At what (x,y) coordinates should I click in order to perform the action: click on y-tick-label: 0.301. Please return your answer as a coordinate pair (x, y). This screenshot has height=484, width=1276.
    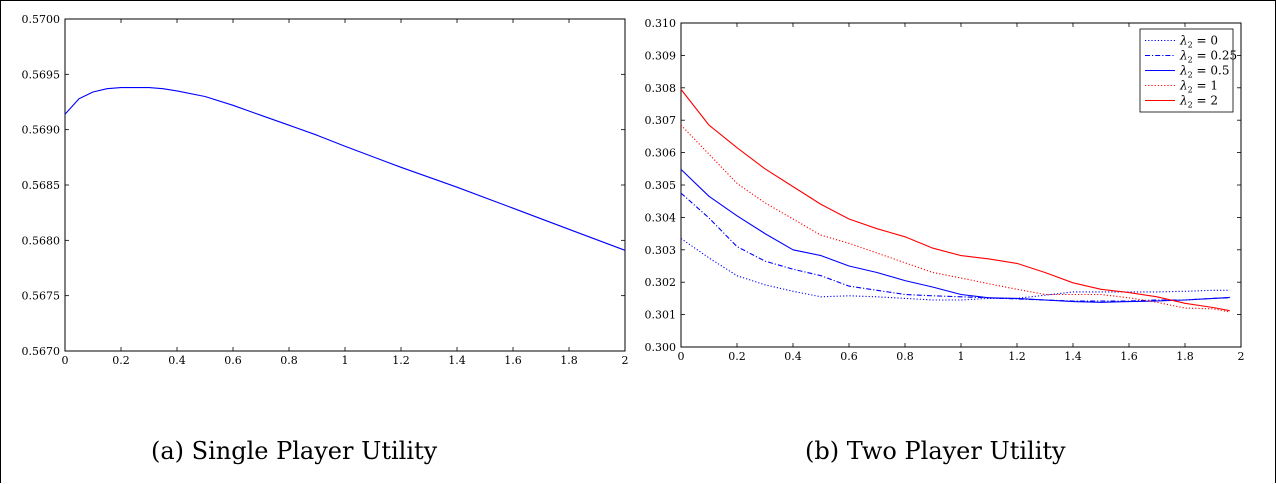
    Looking at the image, I should click on (661, 315).